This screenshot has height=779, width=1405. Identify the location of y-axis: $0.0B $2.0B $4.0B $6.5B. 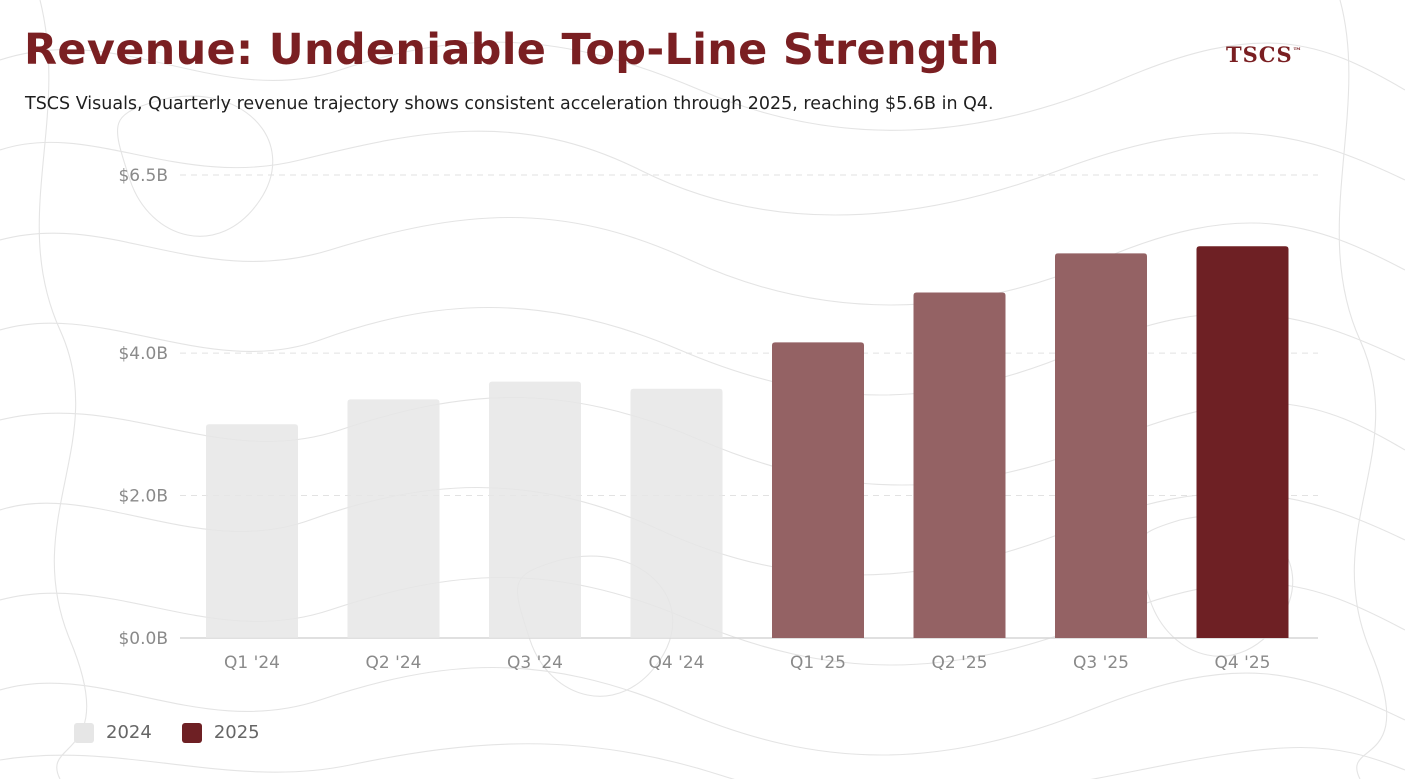
(143, 407).